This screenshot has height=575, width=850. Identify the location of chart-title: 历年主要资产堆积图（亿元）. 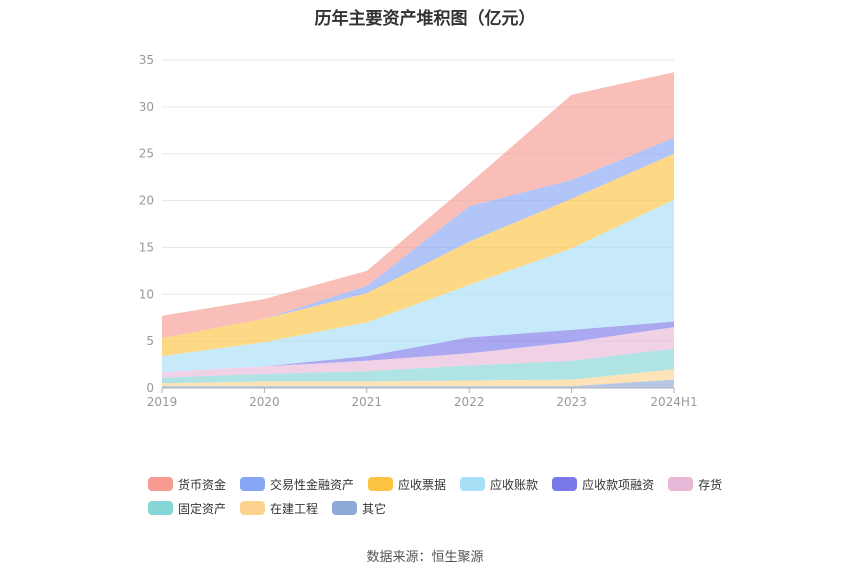
(425, 19).